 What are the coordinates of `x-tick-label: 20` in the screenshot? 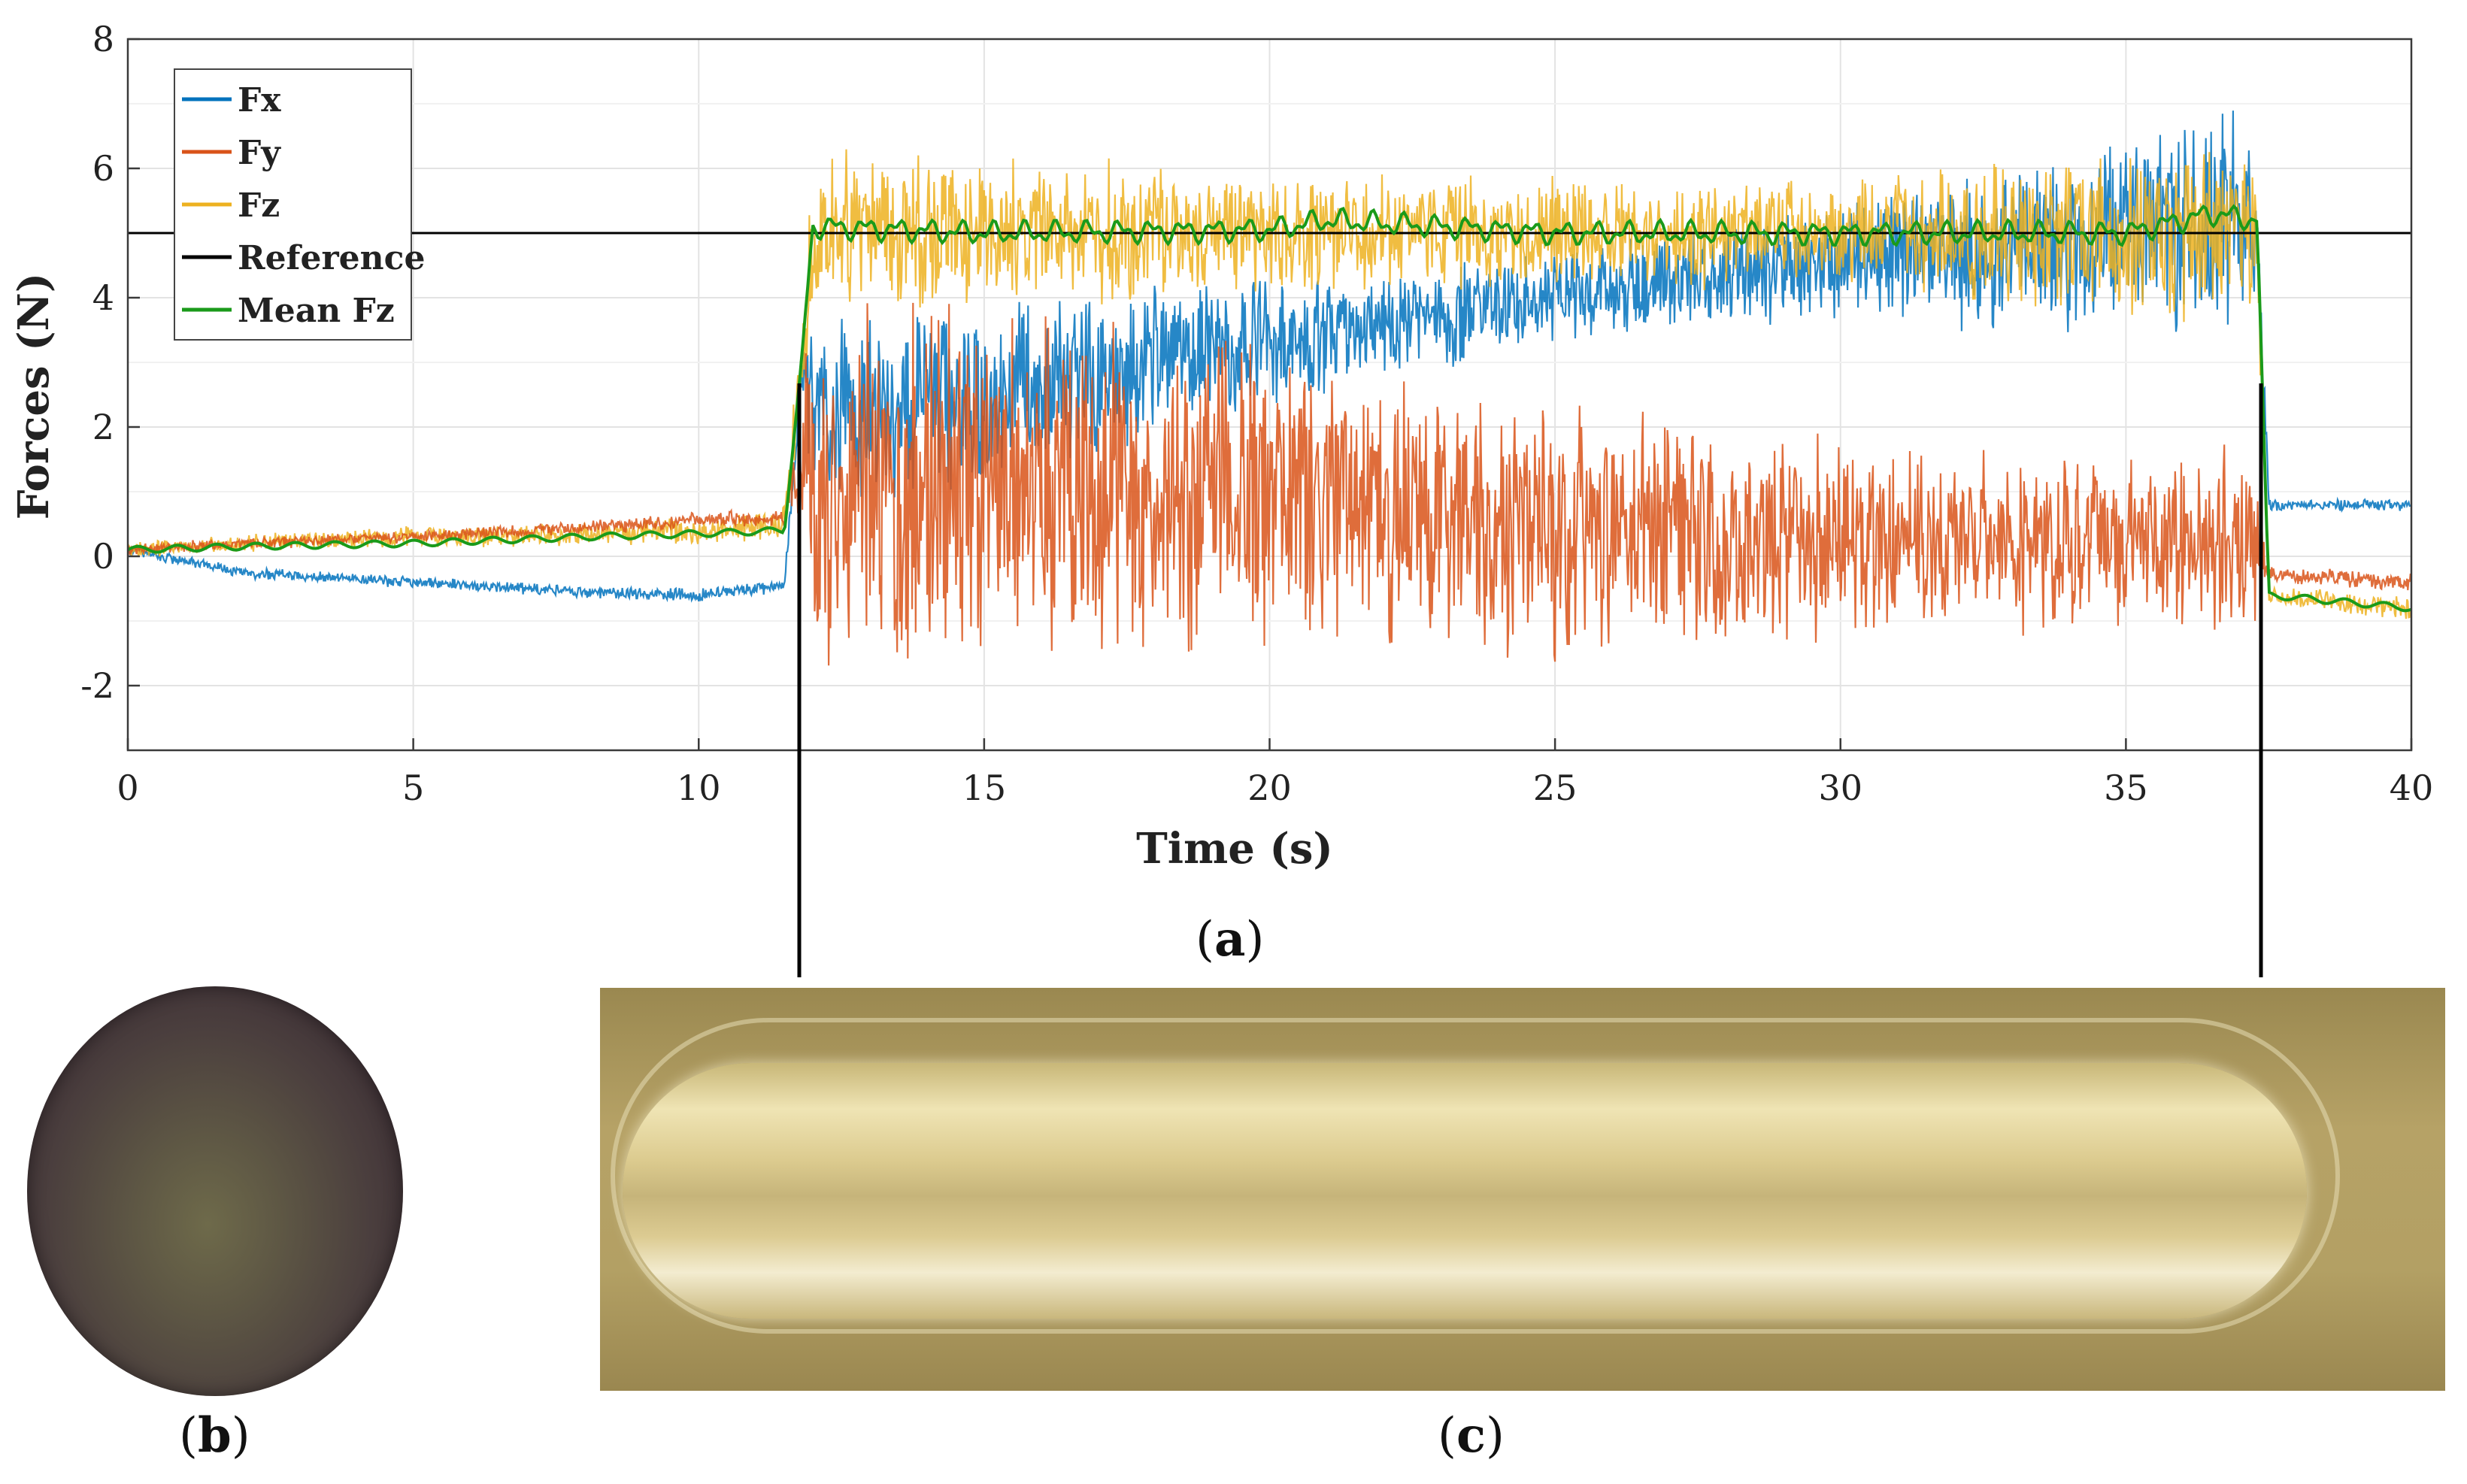 It's located at (1269, 788).